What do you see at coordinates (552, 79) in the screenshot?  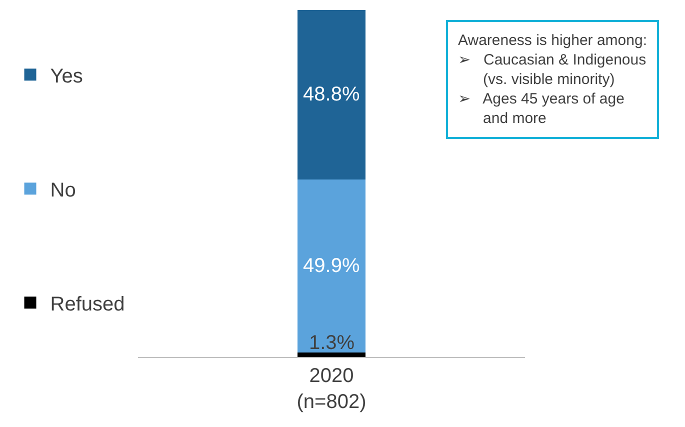 I see `text: Awareness is higher among: ➢ Caucasian & Indigenous (vs. visible minority) ➢ Ages 45 years of age and more` at bounding box center [552, 79].